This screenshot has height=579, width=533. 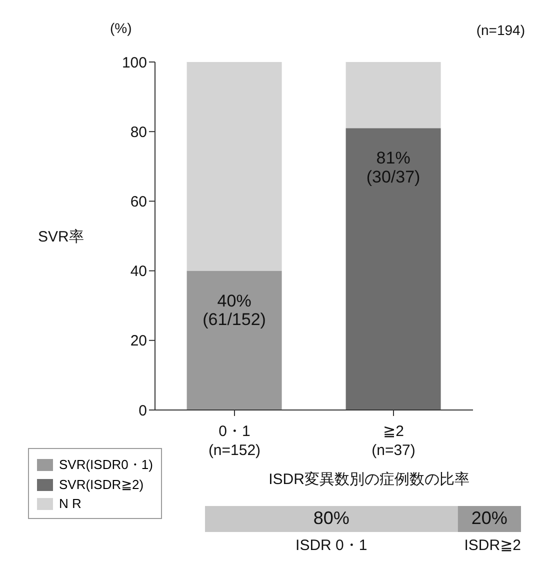 What do you see at coordinates (61, 237) in the screenshot?
I see `y-axis-title: SVR率` at bounding box center [61, 237].